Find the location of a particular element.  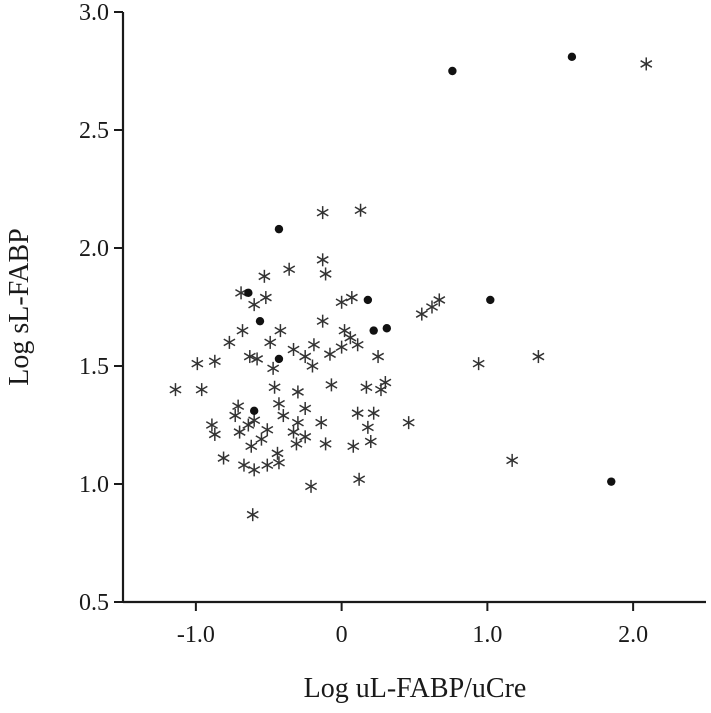

x-axis-label: Log uL-FABP/uCre is located at coordinates (415, 688).